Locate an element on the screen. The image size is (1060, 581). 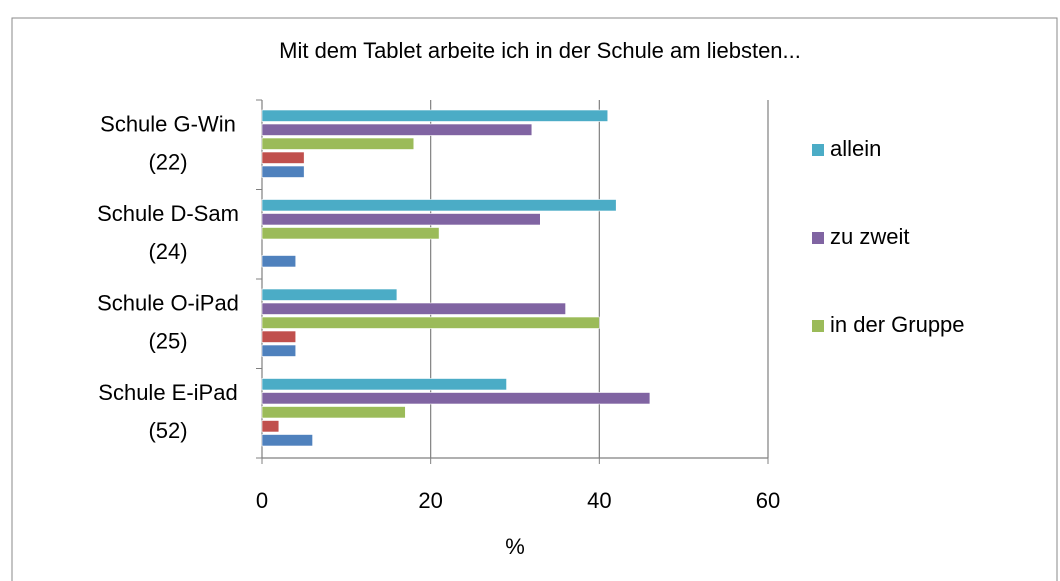
x-tick-label: 40 is located at coordinates (599, 500).